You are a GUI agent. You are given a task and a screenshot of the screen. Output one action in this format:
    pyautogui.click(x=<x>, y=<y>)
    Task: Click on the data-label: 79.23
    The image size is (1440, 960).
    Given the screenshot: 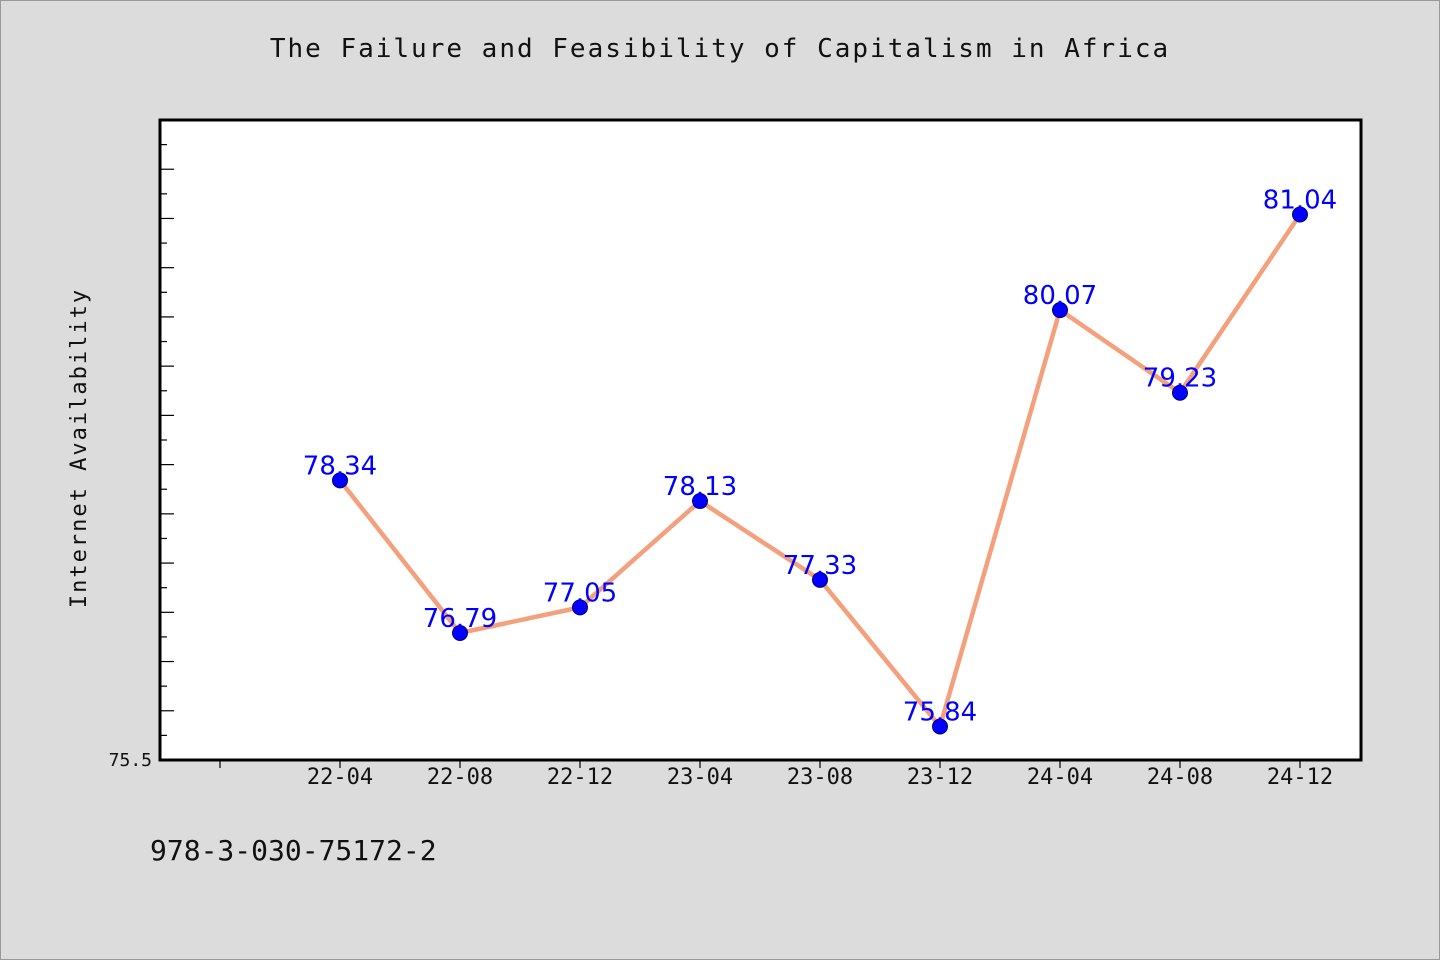 What is the action you would take?
    pyautogui.click(x=1180, y=379)
    